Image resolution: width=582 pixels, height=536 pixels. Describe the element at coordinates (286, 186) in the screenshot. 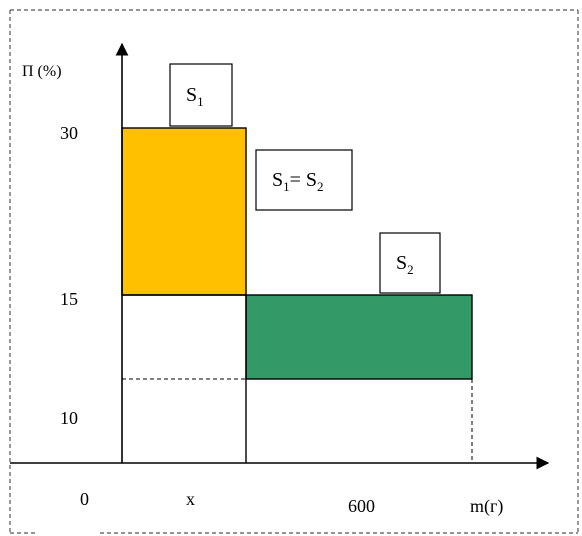

I see `eq-left-sub: 1` at that location.